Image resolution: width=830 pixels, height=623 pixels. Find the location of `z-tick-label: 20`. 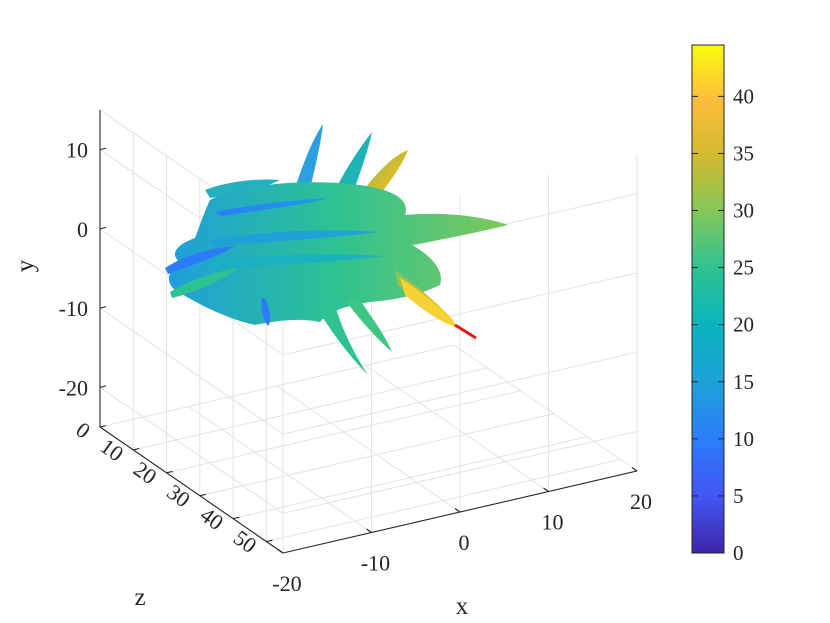

z-tick-label: 20 is located at coordinates (145, 472).